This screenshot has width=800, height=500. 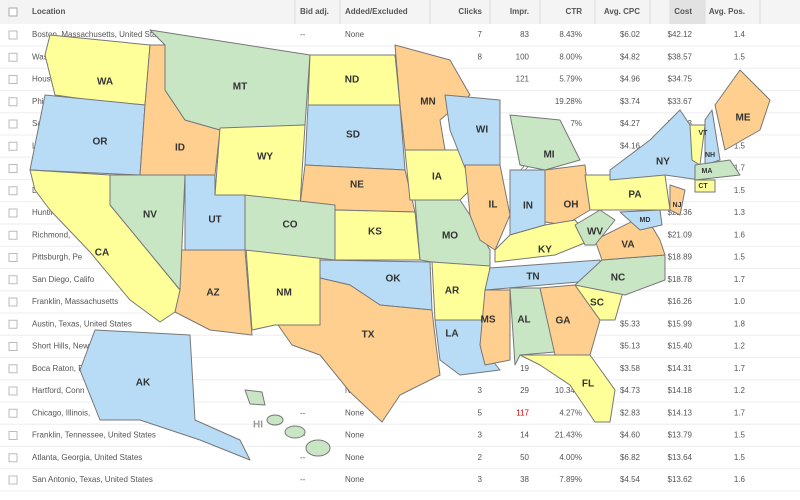 I want to click on table-cell: 1.7, so click(x=740, y=412).